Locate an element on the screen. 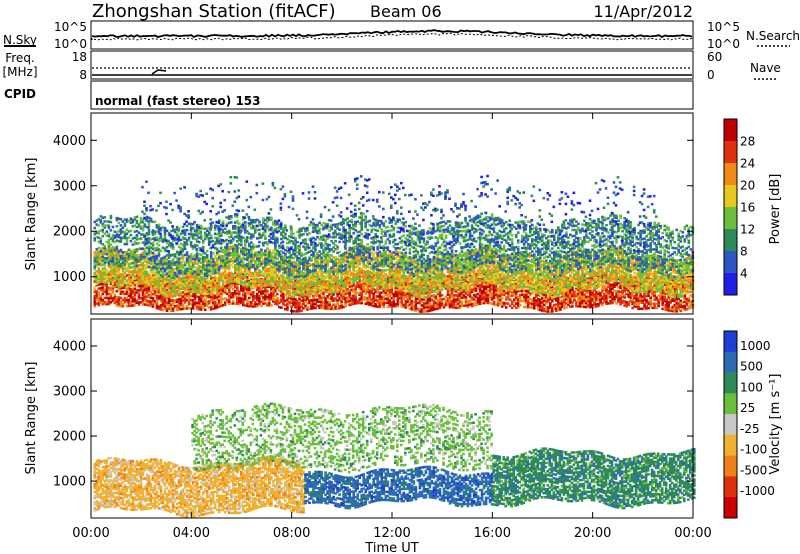  nave-label: Nave is located at coordinates (765, 68).